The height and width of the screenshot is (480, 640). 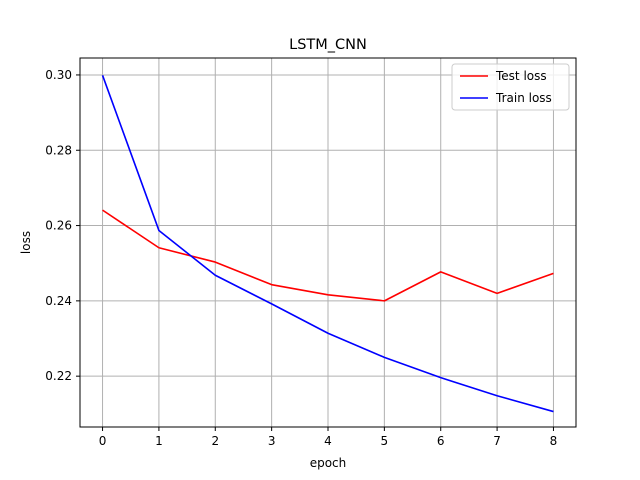 I want to click on chart-title: LSTM_CNN, so click(x=328, y=45).